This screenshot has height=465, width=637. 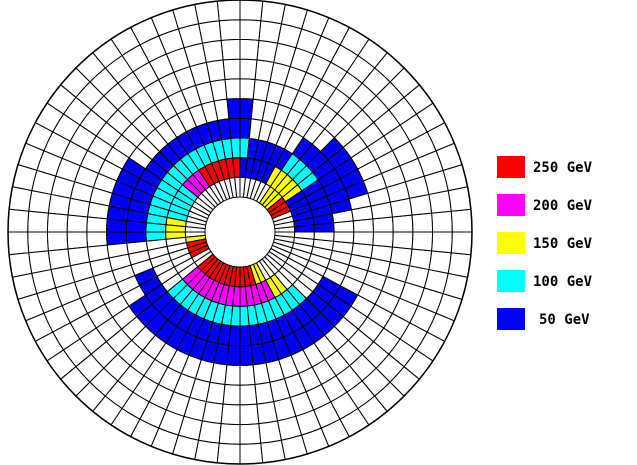 What do you see at coordinates (563, 168) in the screenshot?
I see `legend-label: 250 GeV` at bounding box center [563, 168].